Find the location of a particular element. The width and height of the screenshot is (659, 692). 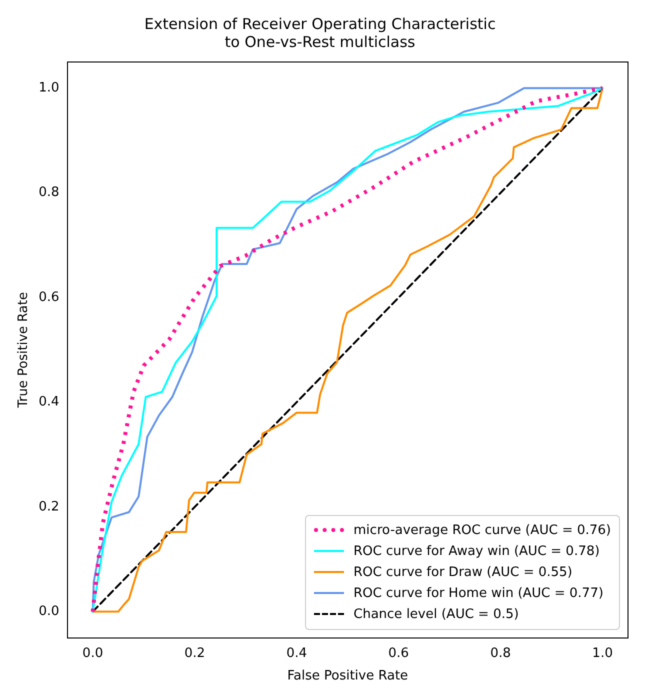

legend-label: ROC curve for Home win (AUC = 0.77) is located at coordinates (479, 593).